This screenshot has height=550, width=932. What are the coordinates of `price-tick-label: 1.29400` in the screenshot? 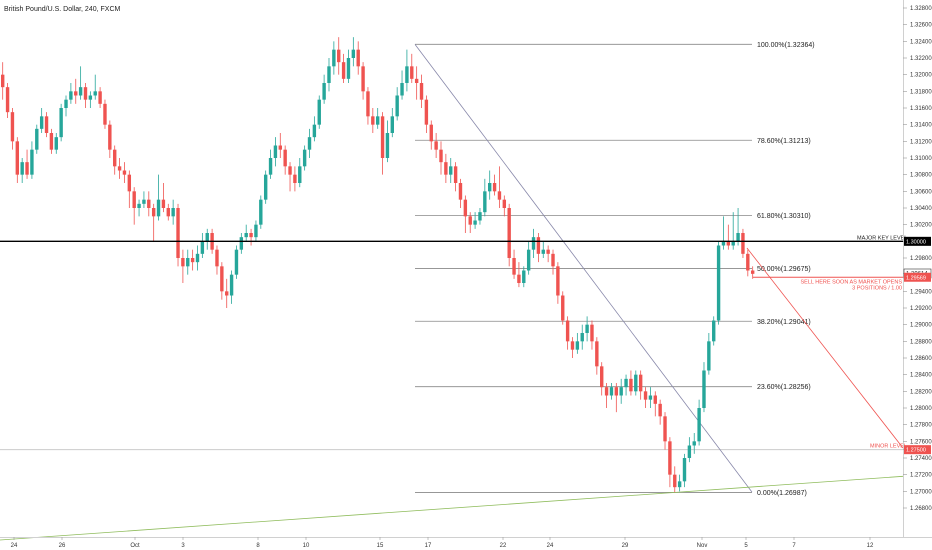 It's located at (921, 292).